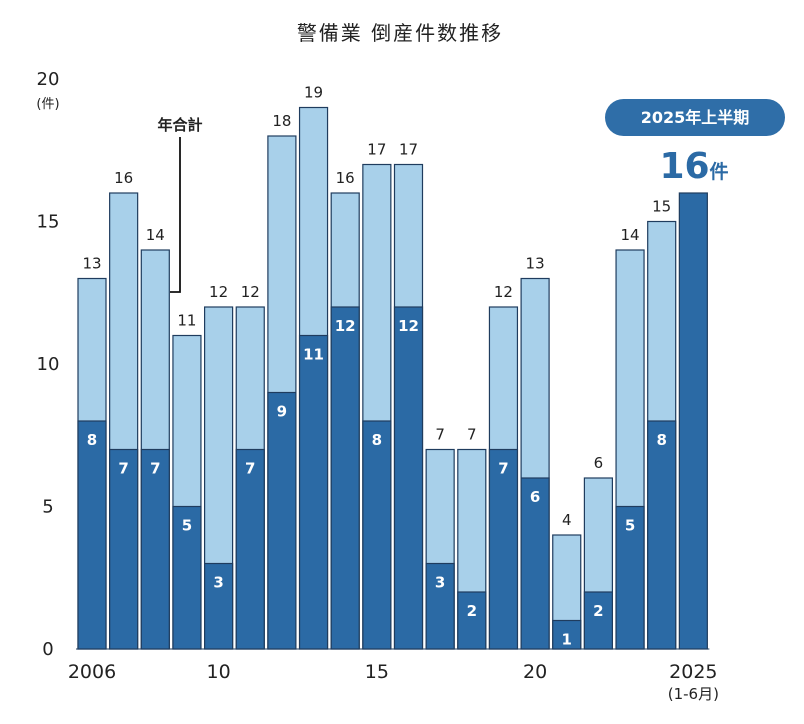 Image resolution: width=804 pixels, height=724 pixels. What do you see at coordinates (282, 412) in the screenshot?
I see `part-value-label: 9` at bounding box center [282, 412].